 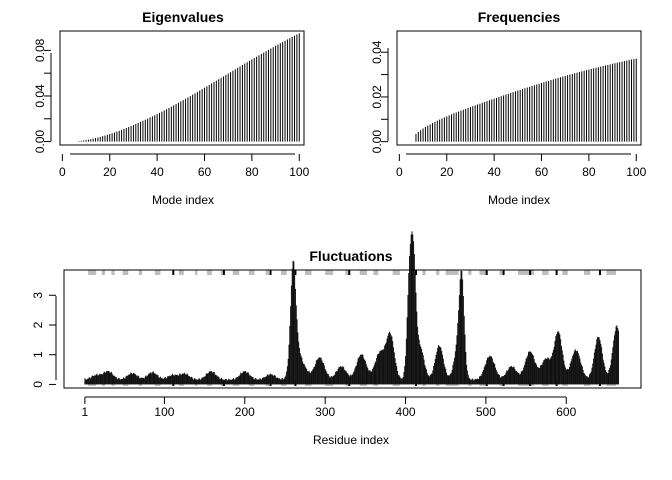 I want to click on frequencies-x-label: Mode index, so click(x=519, y=200).